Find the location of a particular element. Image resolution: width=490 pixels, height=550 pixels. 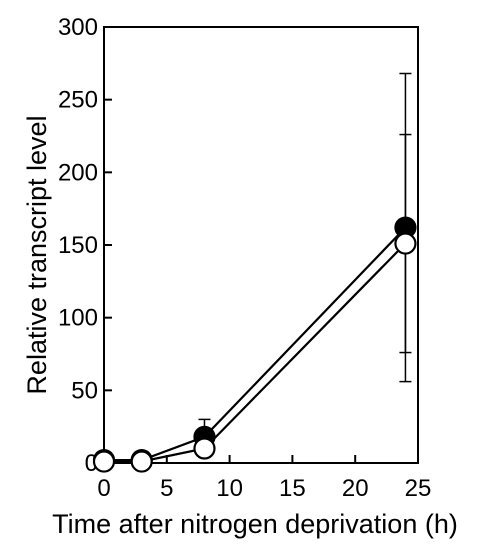

y-axis-label: Relative transcript level is located at coordinates (37, 254).